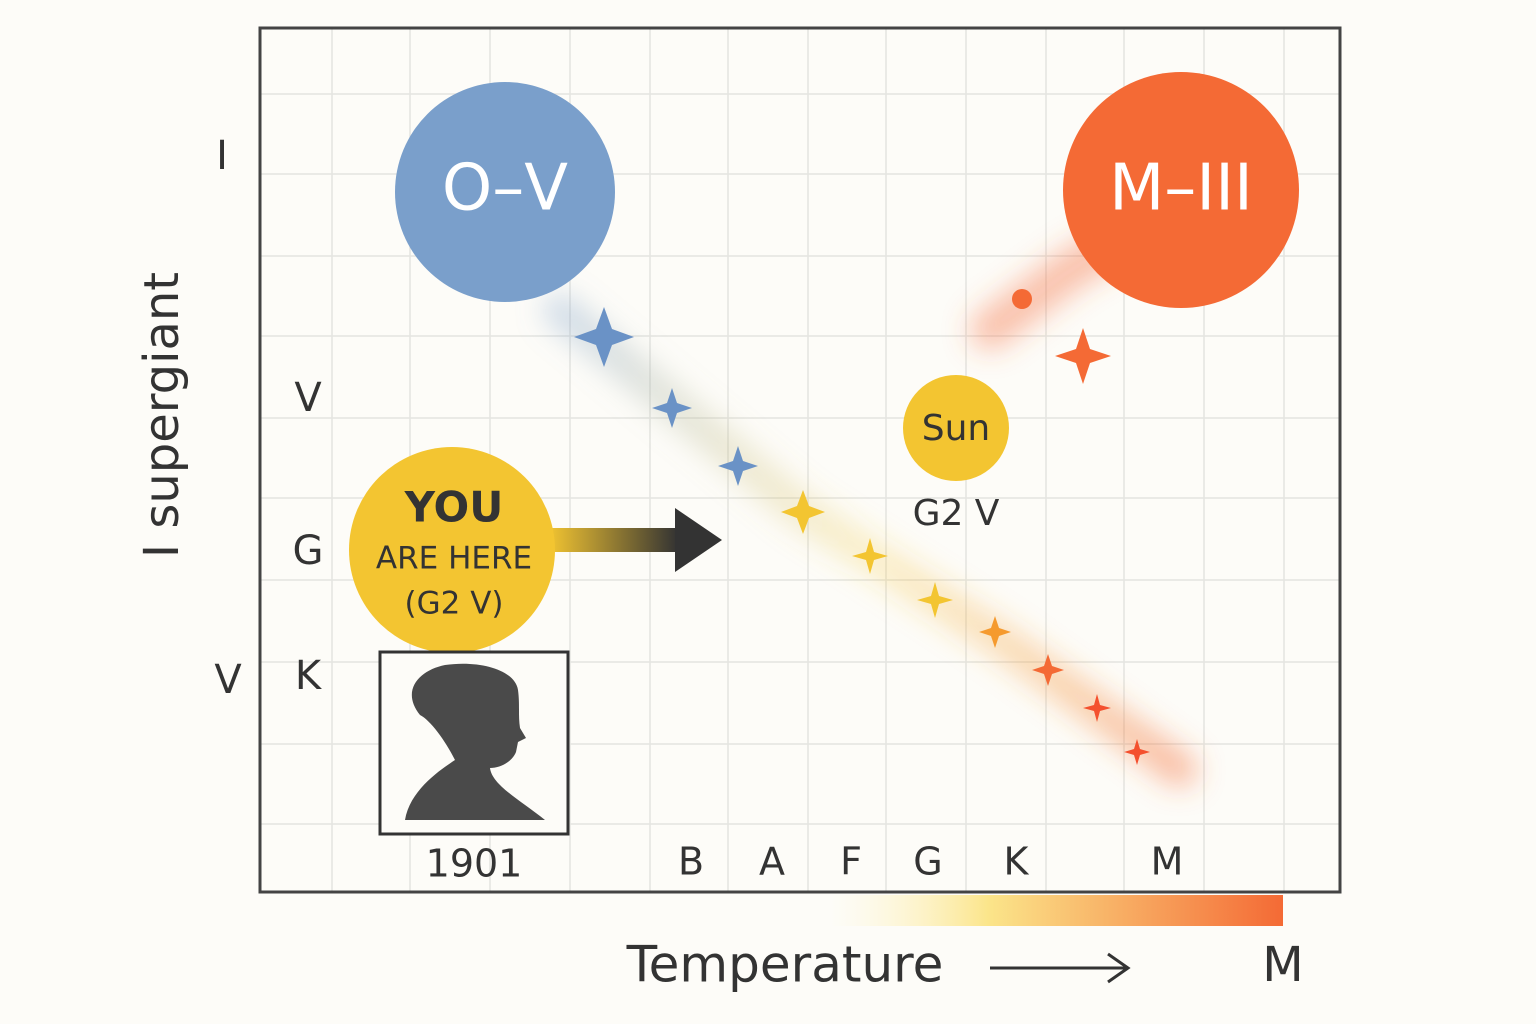  What do you see at coordinates (785, 965) in the screenshot?
I see `x-axis-title: Temperature` at bounding box center [785, 965].